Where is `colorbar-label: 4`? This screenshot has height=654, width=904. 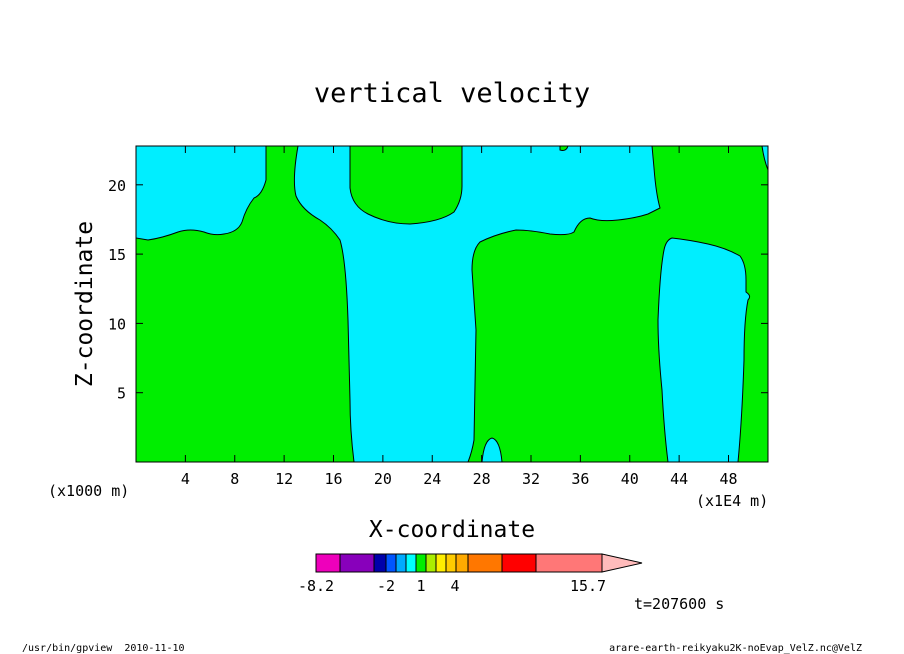 colorbar-label: 4 is located at coordinates (454, 586).